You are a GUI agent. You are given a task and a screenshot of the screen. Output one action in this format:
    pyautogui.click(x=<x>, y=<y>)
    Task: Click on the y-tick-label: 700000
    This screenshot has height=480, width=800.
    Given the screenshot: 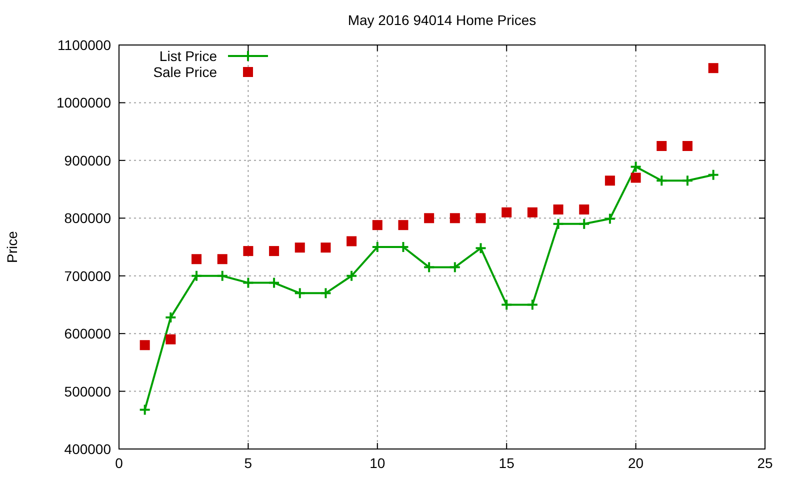 What is the action you would take?
    pyautogui.click(x=88, y=276)
    